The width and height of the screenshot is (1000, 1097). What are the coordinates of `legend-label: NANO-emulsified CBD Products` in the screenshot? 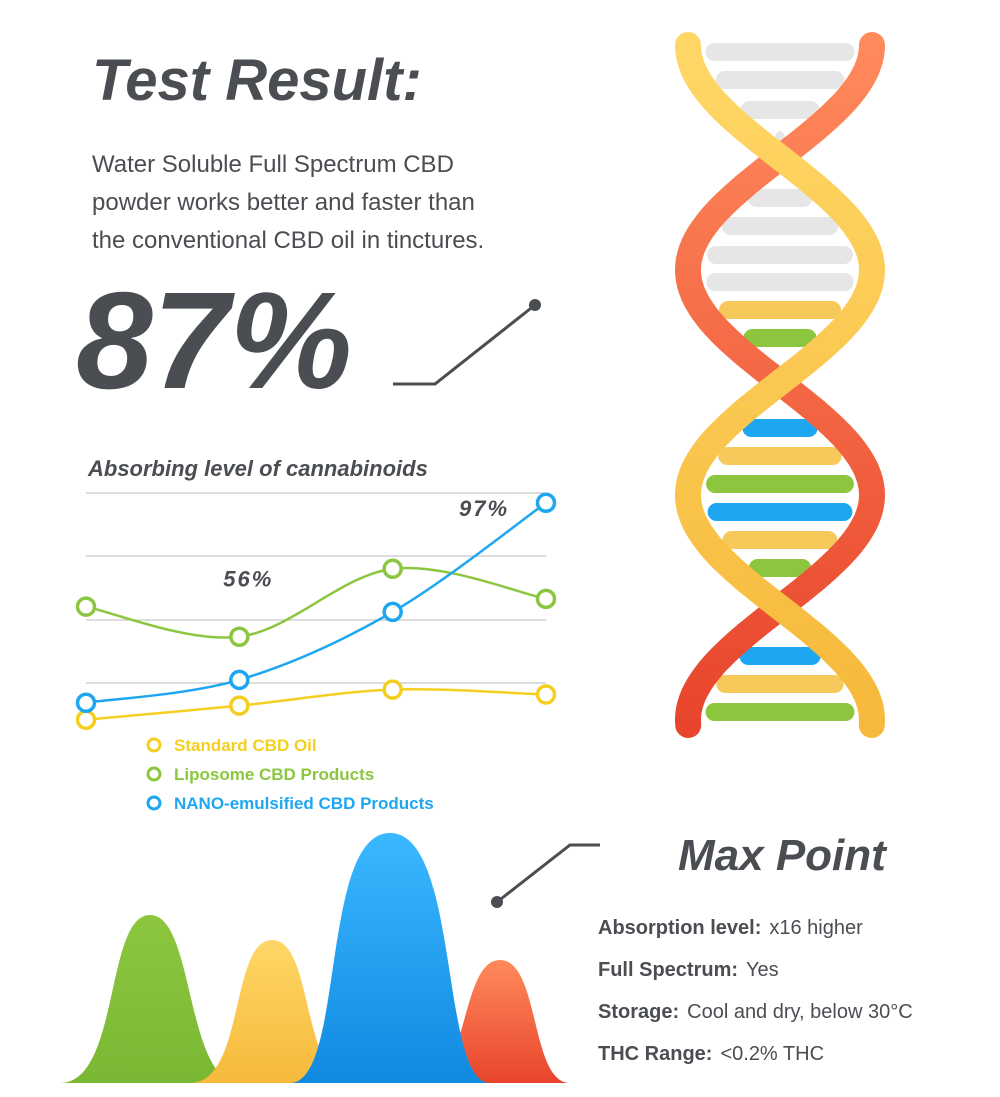 It's located at (304, 803).